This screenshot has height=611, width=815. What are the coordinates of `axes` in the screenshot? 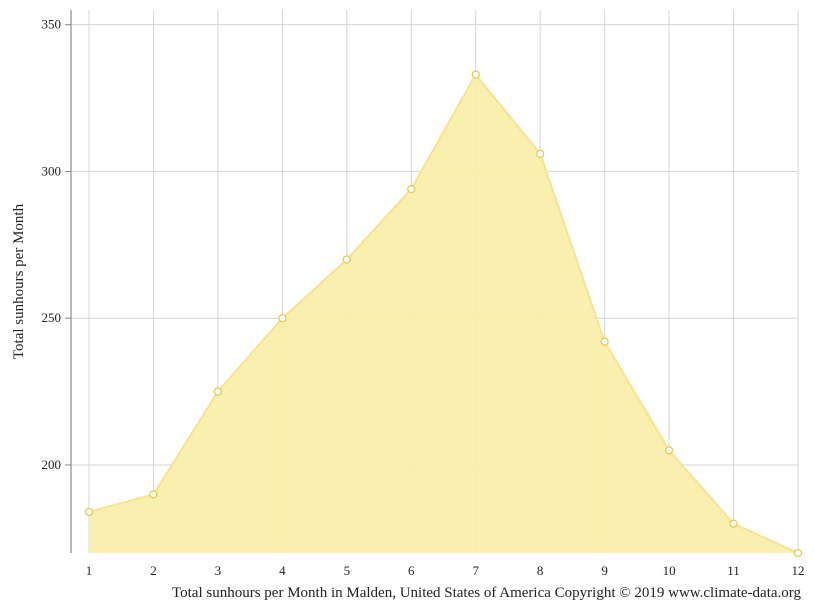 It's located at (68, 281).